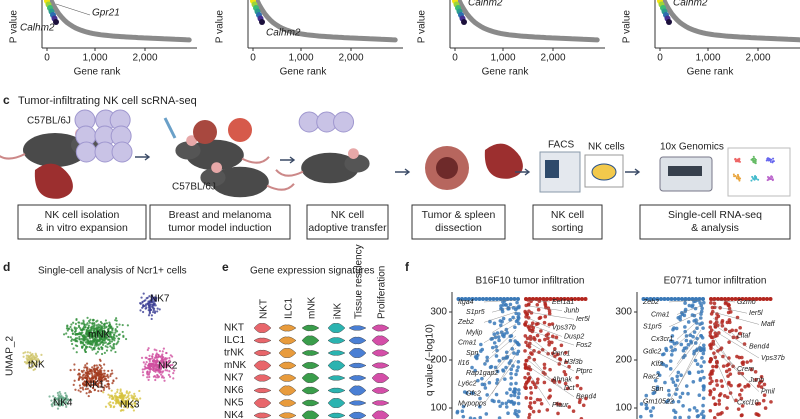 Image resolution: width=800 pixels, height=419 pixels. Describe the element at coordinates (55, 150) in the screenshot. I see `mouse-body` at that location.